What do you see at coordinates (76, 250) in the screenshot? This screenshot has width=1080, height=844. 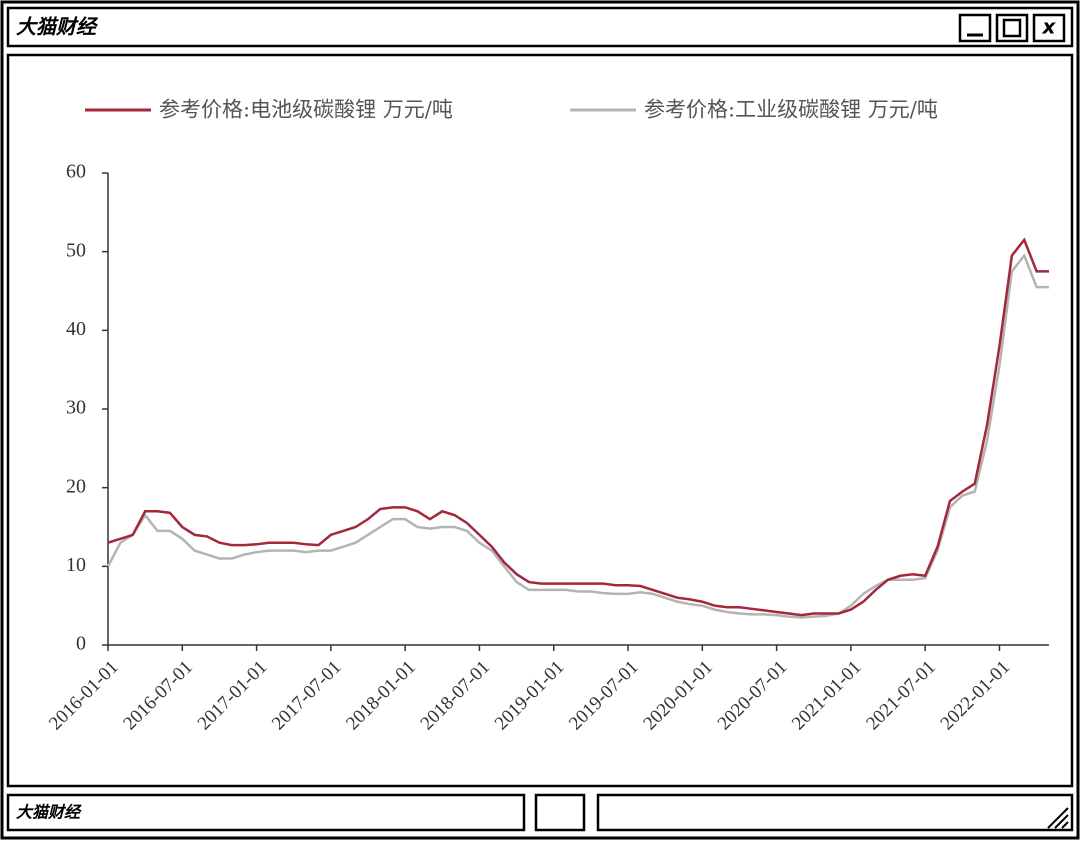 I see `y-tick-label: 50` at bounding box center [76, 250].